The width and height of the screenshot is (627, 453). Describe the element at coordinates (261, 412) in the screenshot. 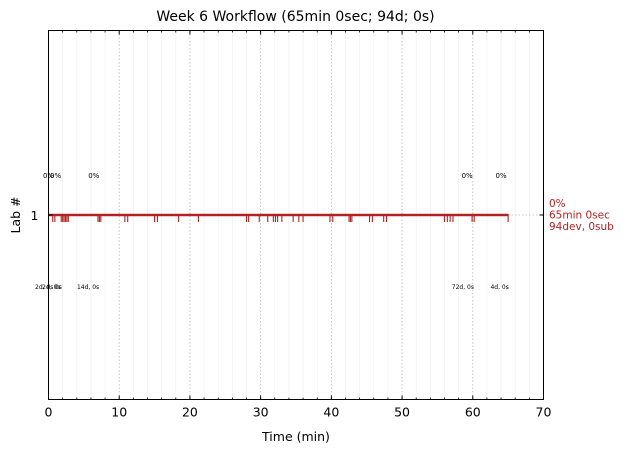

I see `x-tick-label: 30` at that location.